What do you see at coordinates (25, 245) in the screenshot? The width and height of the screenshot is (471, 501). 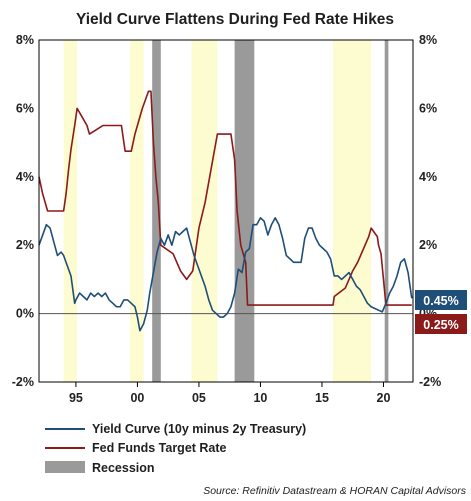 I see `y-tick-left-2: 2%` at bounding box center [25, 245].